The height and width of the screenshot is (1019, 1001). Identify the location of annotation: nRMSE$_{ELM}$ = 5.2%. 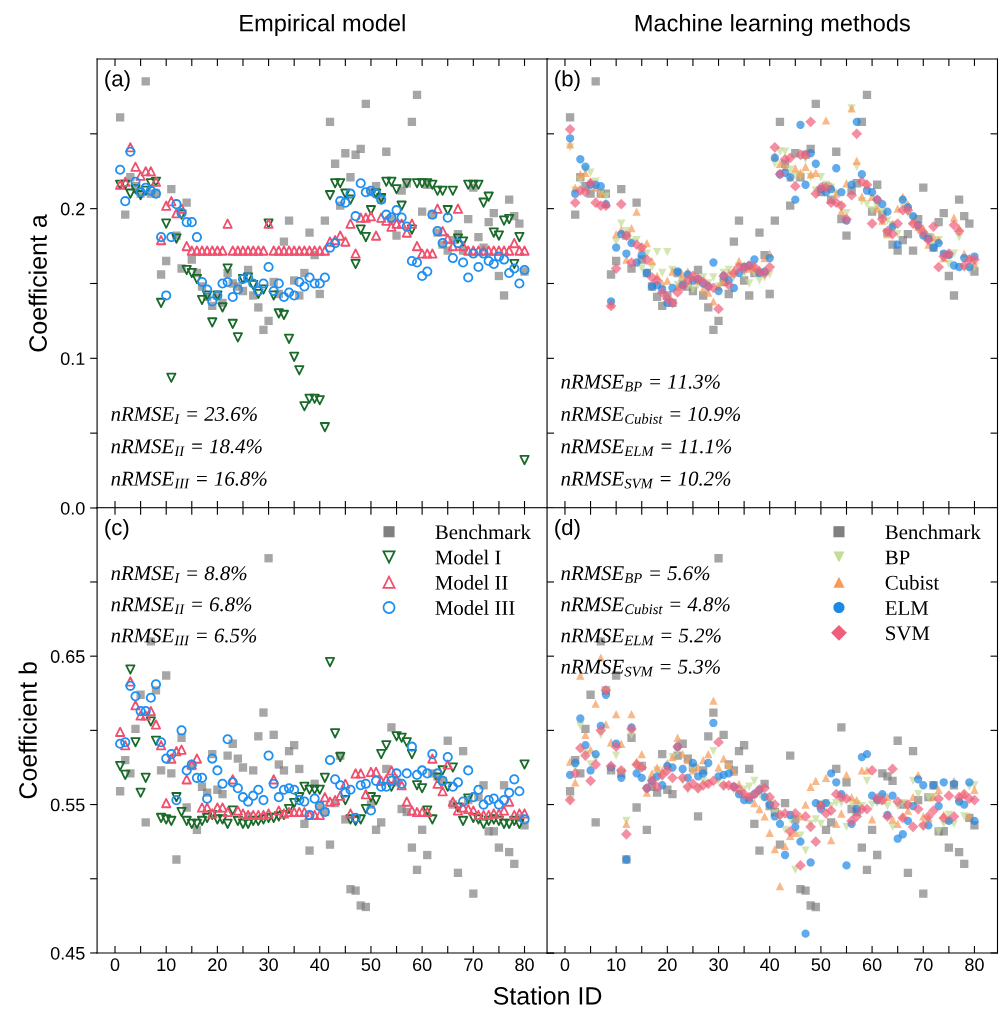
(641, 637).